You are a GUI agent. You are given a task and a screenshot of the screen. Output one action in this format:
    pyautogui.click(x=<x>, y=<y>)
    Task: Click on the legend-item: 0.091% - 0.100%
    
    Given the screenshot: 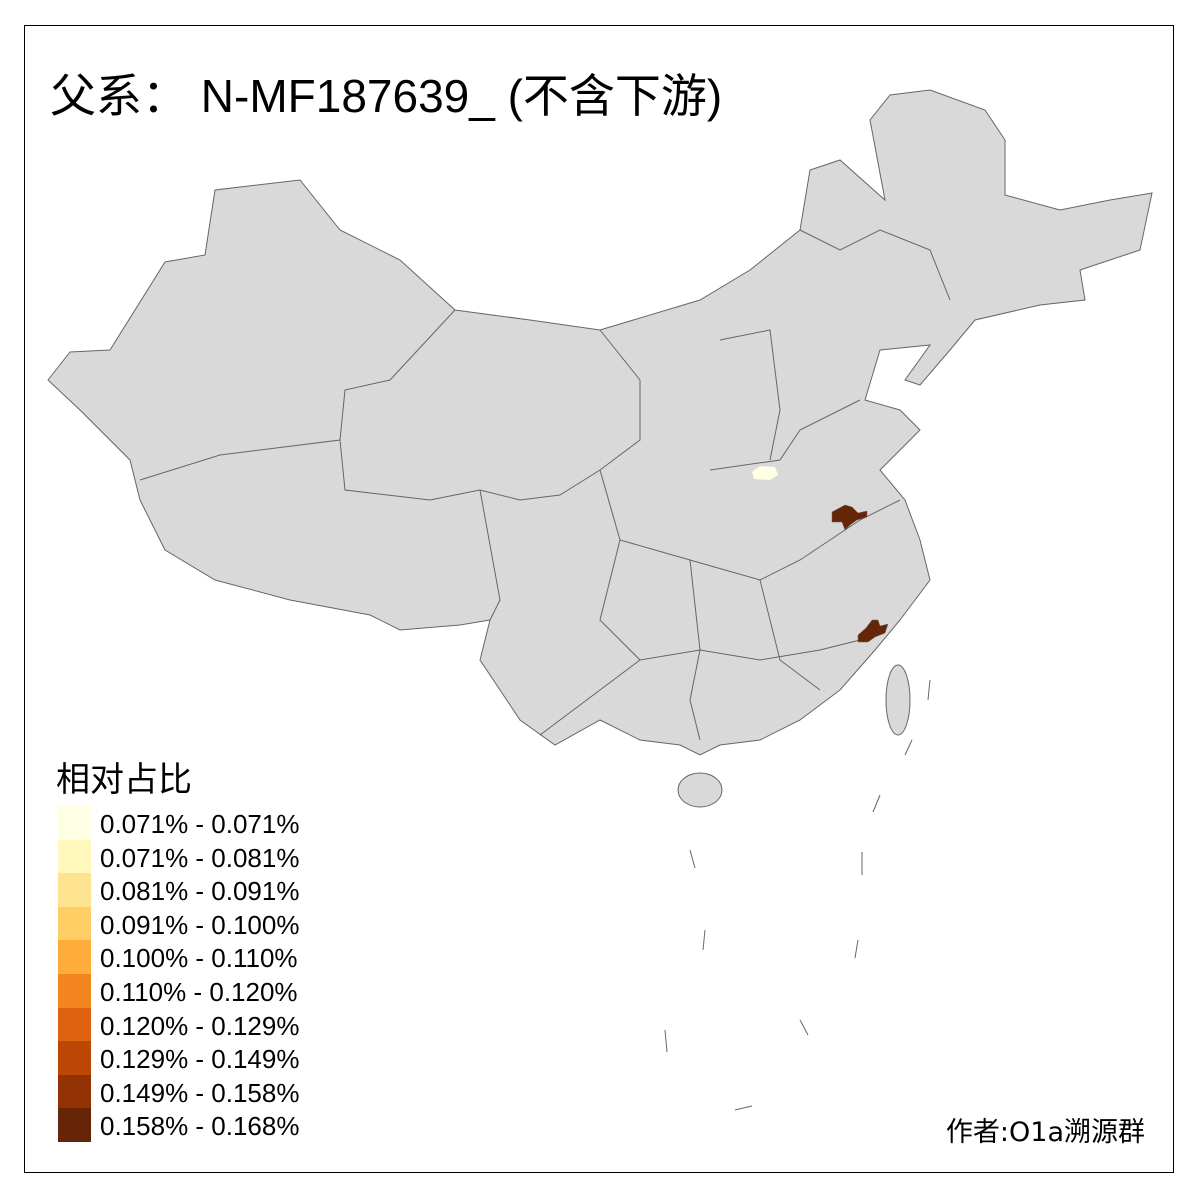 What is the action you would take?
    pyautogui.click(x=208, y=923)
    